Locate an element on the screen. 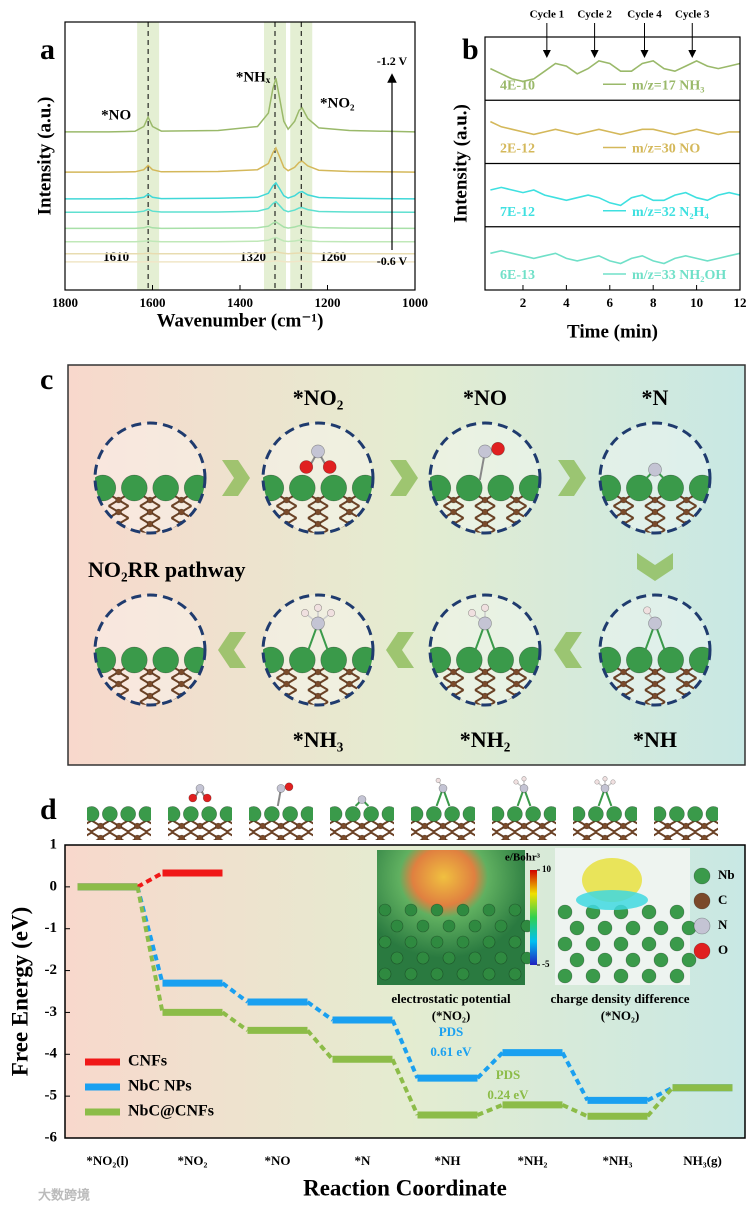 Image resolution: width=753 pixels, height=1211 pixels. watermark: 大数跨境 is located at coordinates (64, 1196).